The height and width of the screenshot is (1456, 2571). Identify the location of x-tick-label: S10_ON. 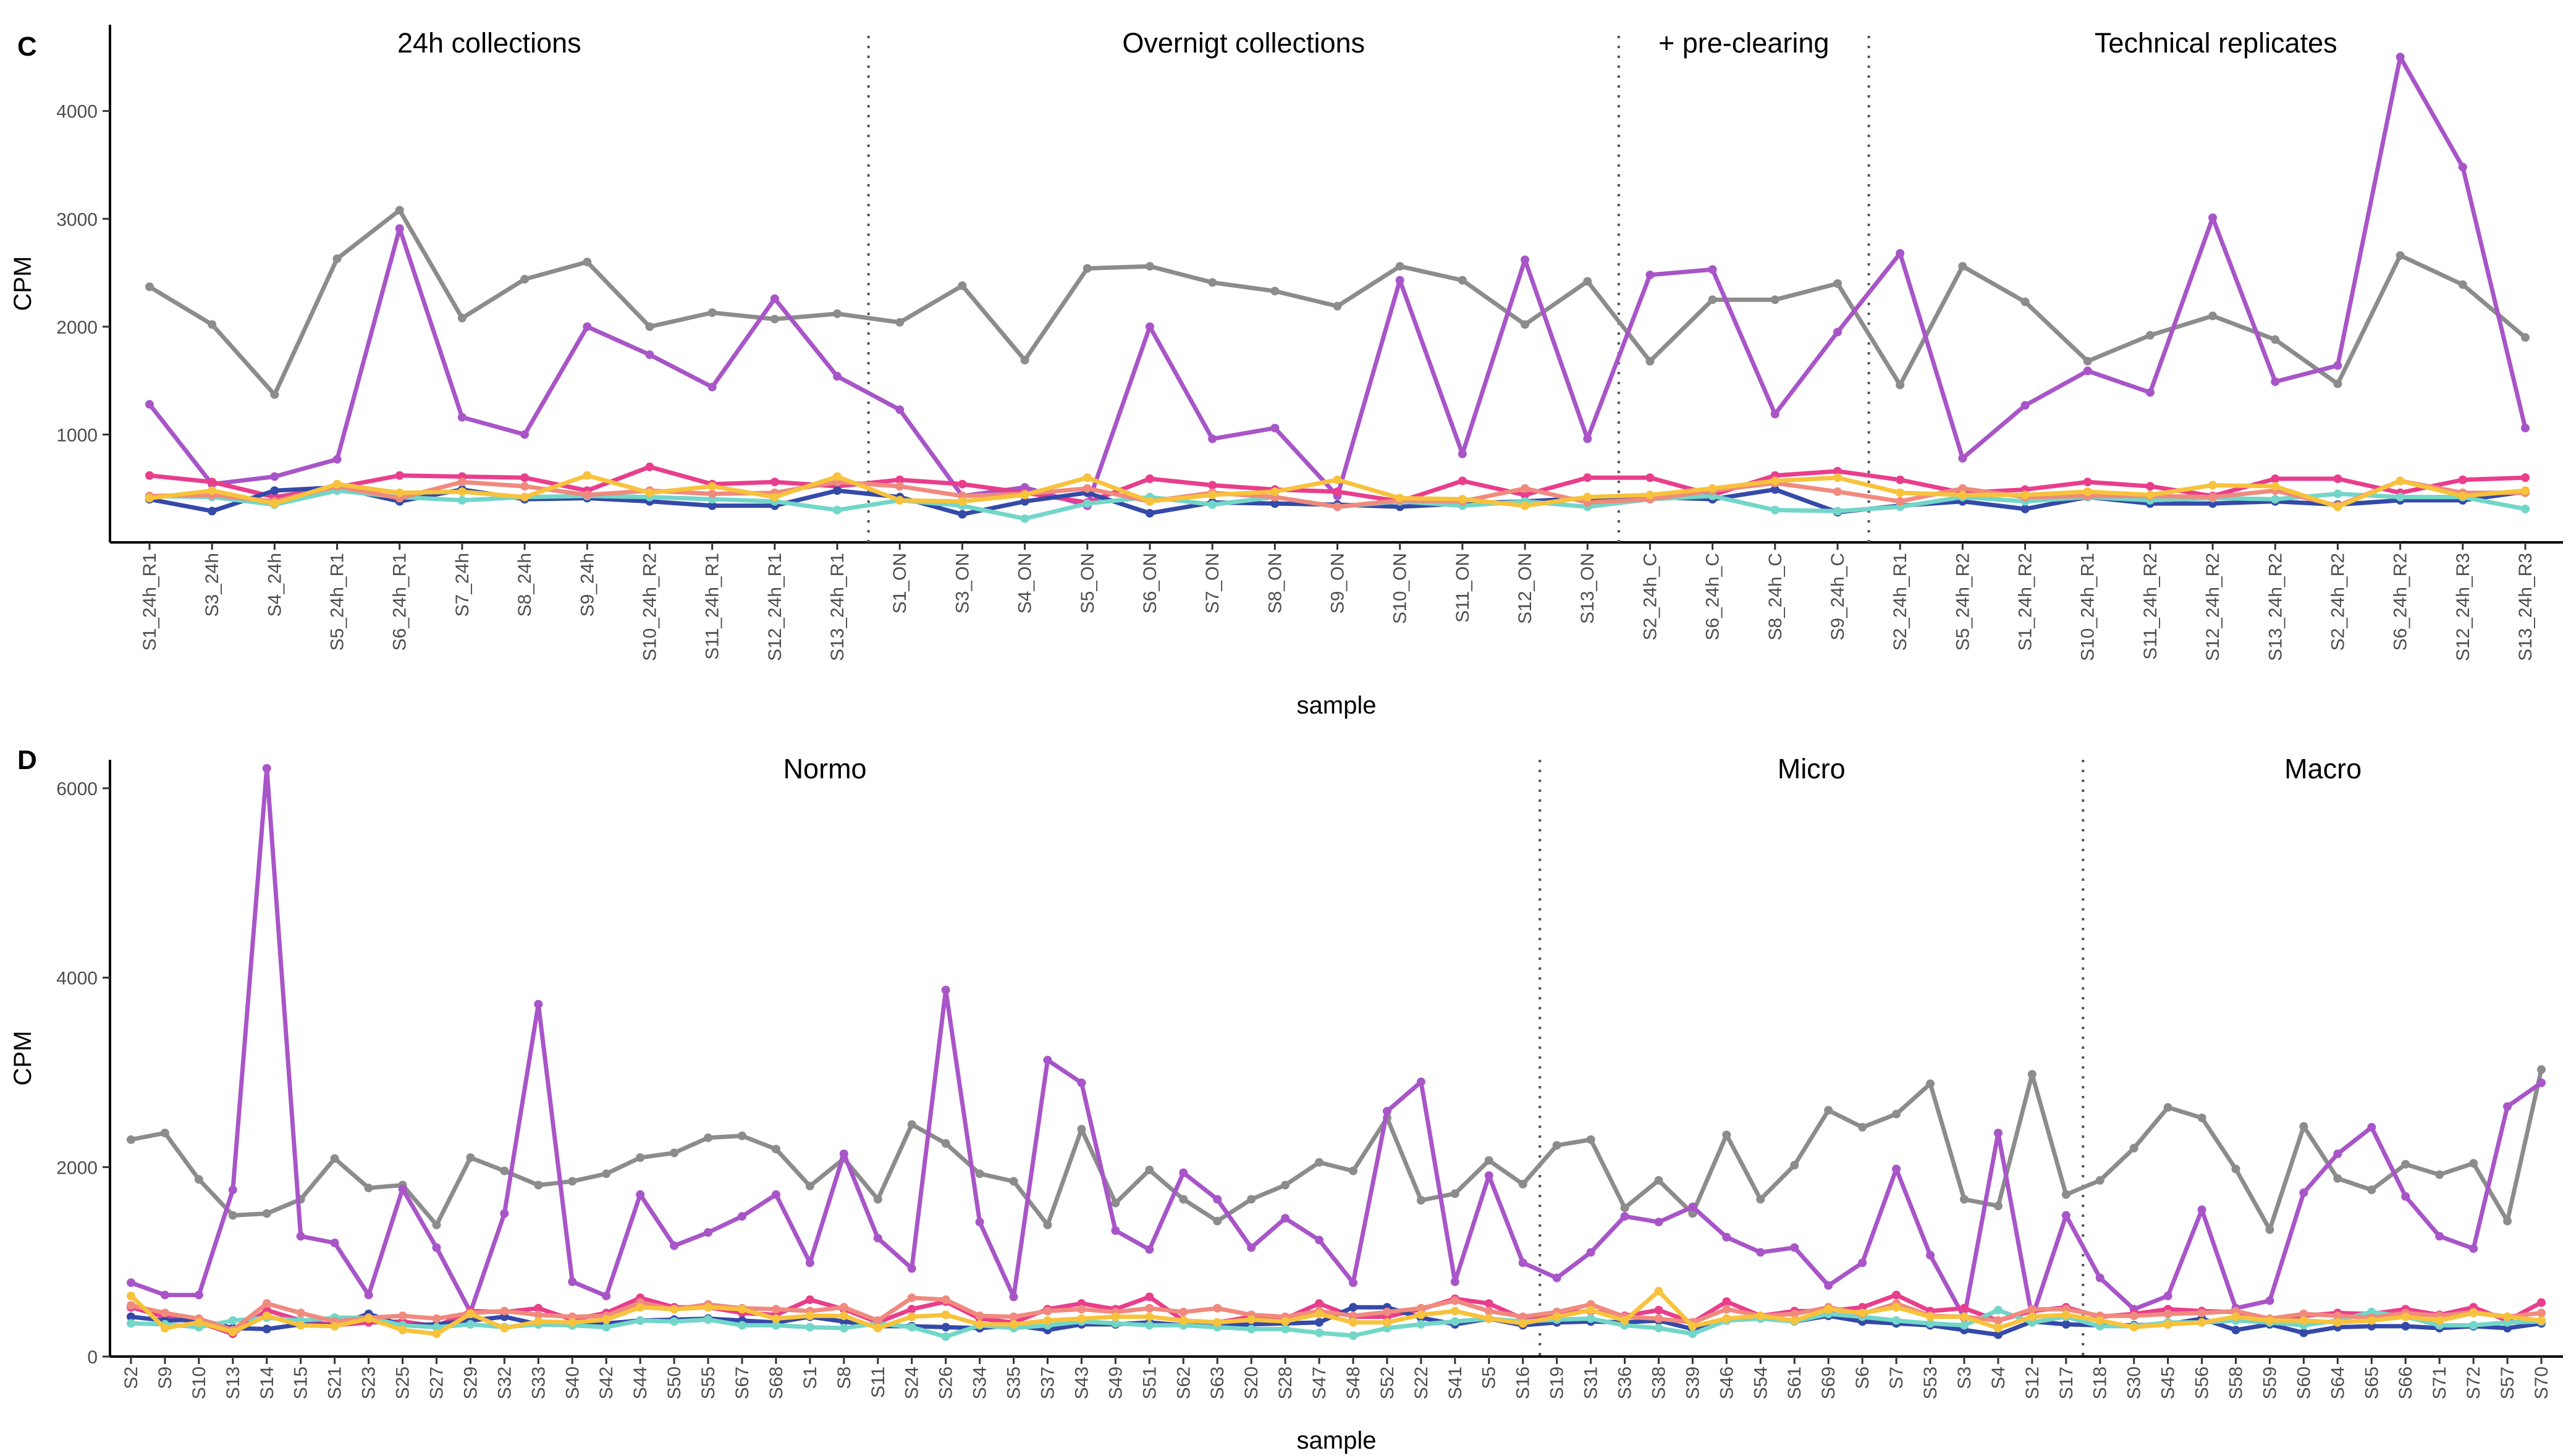
(1401, 588).